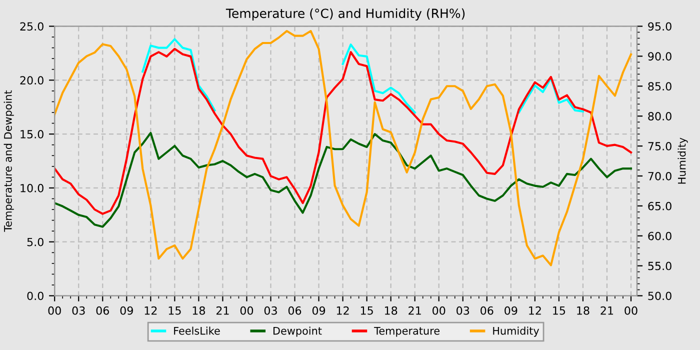  Describe the element at coordinates (660, 26) in the screenshot. I see `y2-tick-label: 95.0` at that location.